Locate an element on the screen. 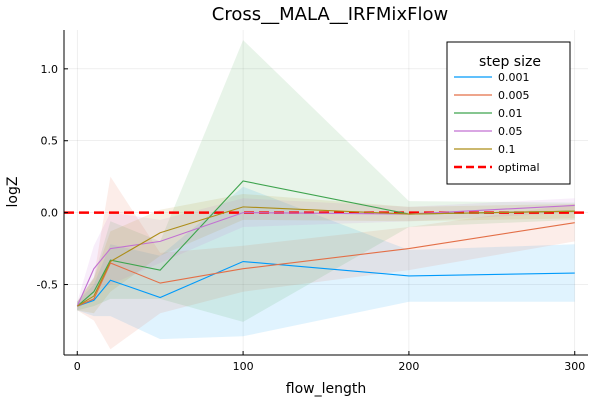 The width and height of the screenshot is (600, 404). y-axis-label: logZ is located at coordinates (13, 192).